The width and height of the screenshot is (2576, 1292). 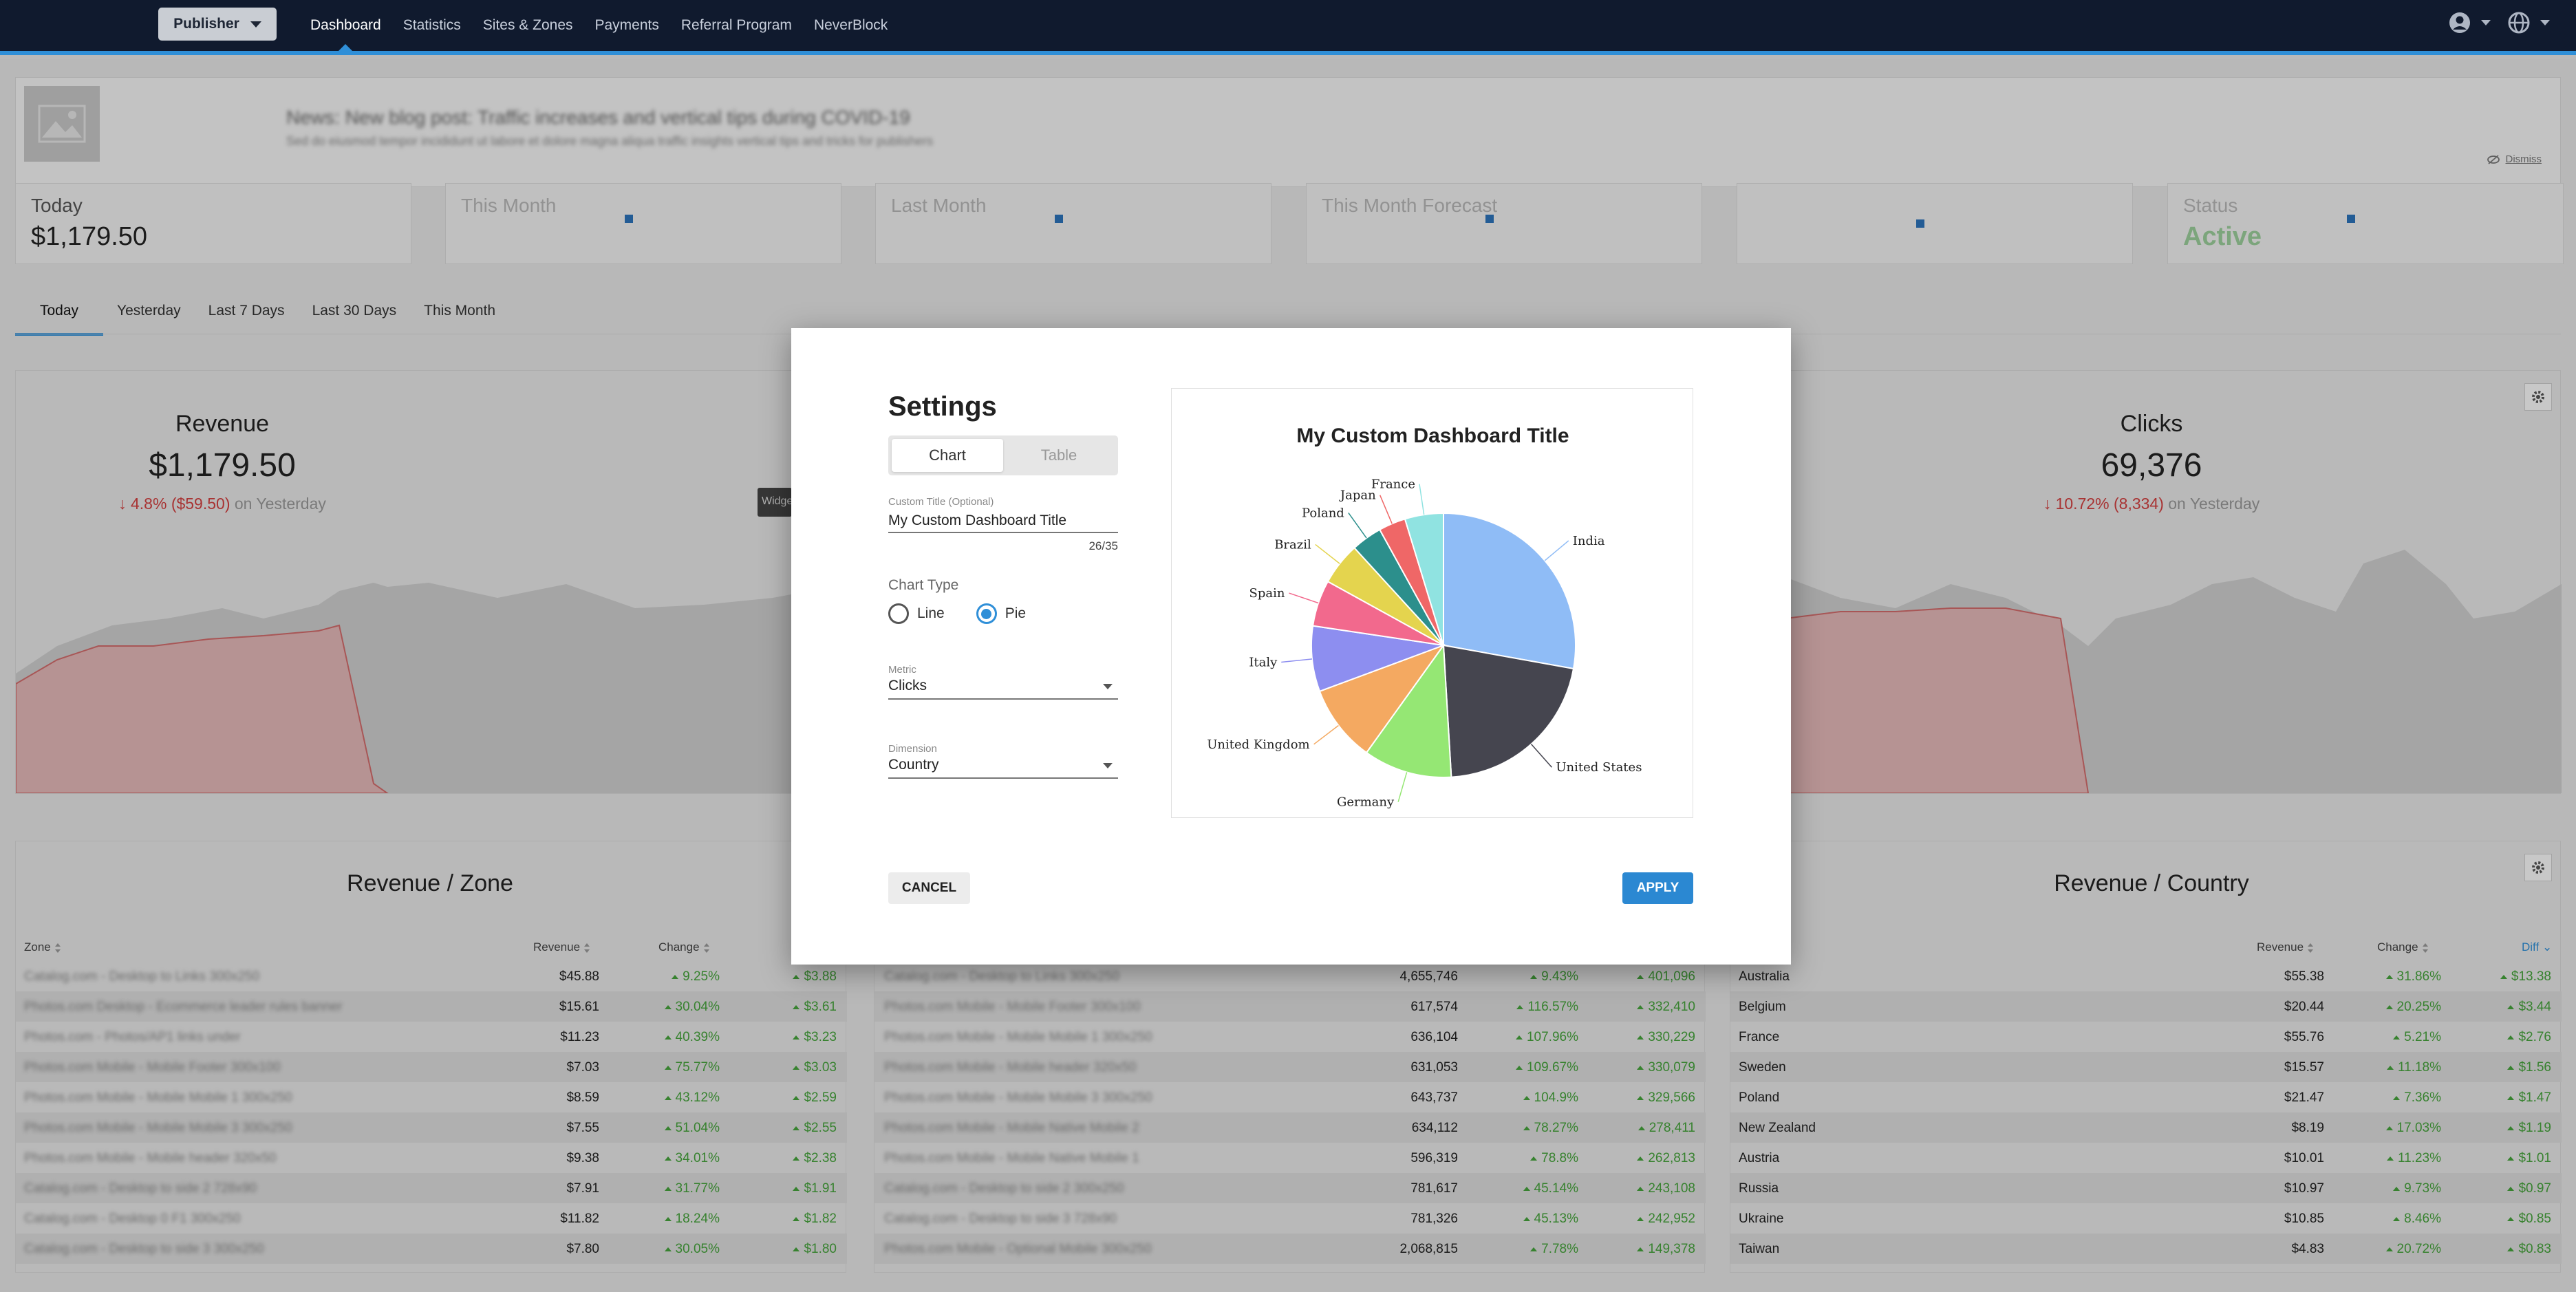 What do you see at coordinates (430, 883) in the screenshot?
I see `table-title: Revenue / Zone` at bounding box center [430, 883].